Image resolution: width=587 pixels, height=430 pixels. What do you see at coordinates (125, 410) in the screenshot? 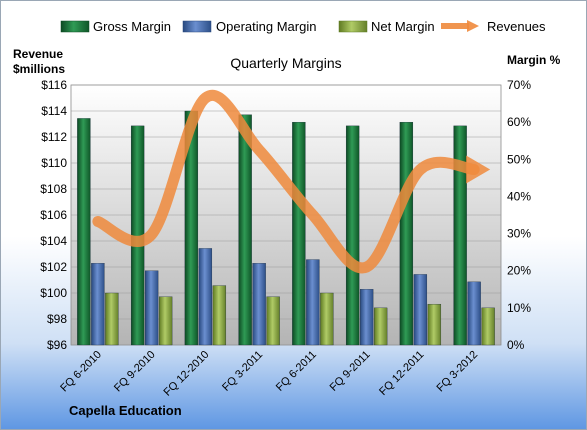
I see `company-name: Capella Education` at bounding box center [125, 410].